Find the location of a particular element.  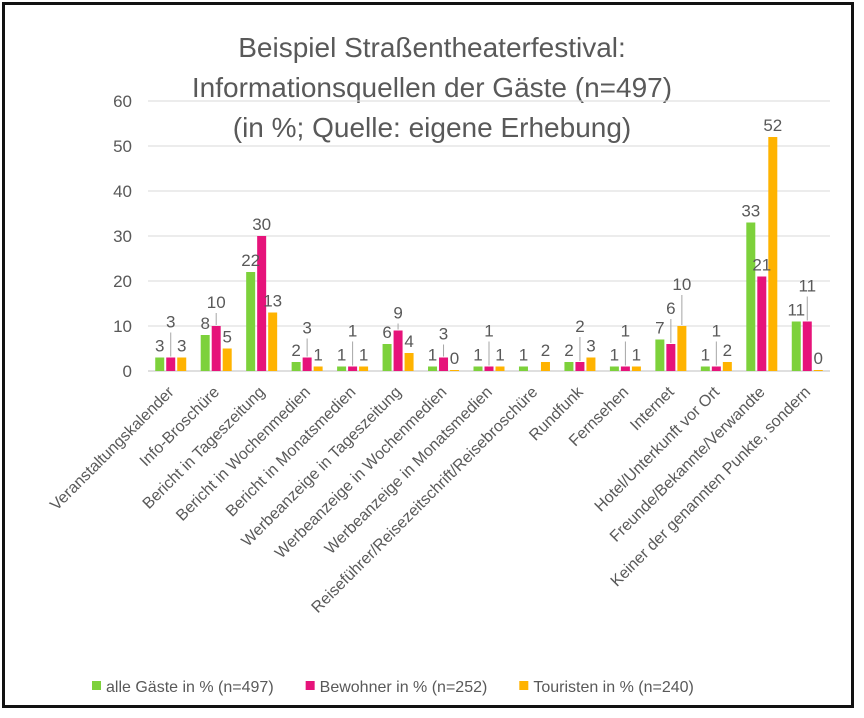

data-label: 5 is located at coordinates (226, 337).